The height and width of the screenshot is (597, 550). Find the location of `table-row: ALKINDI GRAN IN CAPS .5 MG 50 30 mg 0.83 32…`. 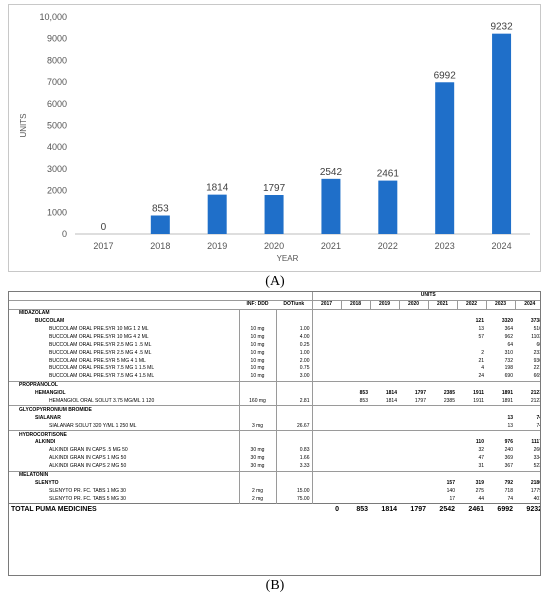

table-row: ALKINDI GRAN IN CAPS .5 MG 50 30 mg 0.83 32… is located at coordinates (274, 450).